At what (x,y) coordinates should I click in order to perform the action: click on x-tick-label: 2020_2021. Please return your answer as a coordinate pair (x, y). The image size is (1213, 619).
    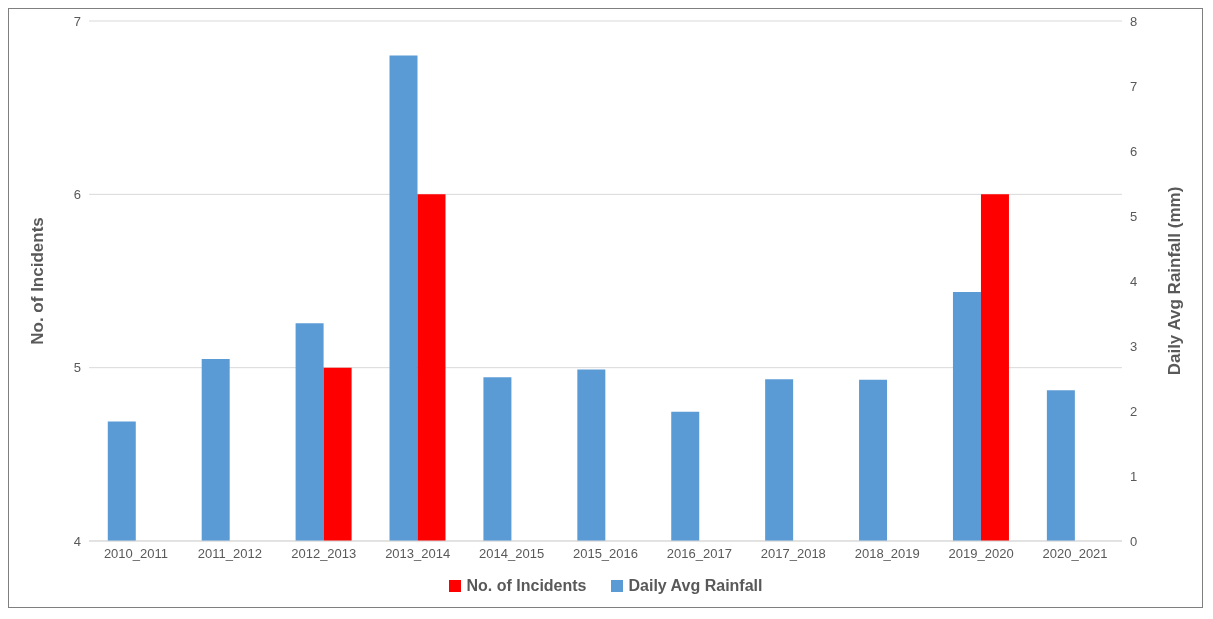
    Looking at the image, I should click on (1075, 554).